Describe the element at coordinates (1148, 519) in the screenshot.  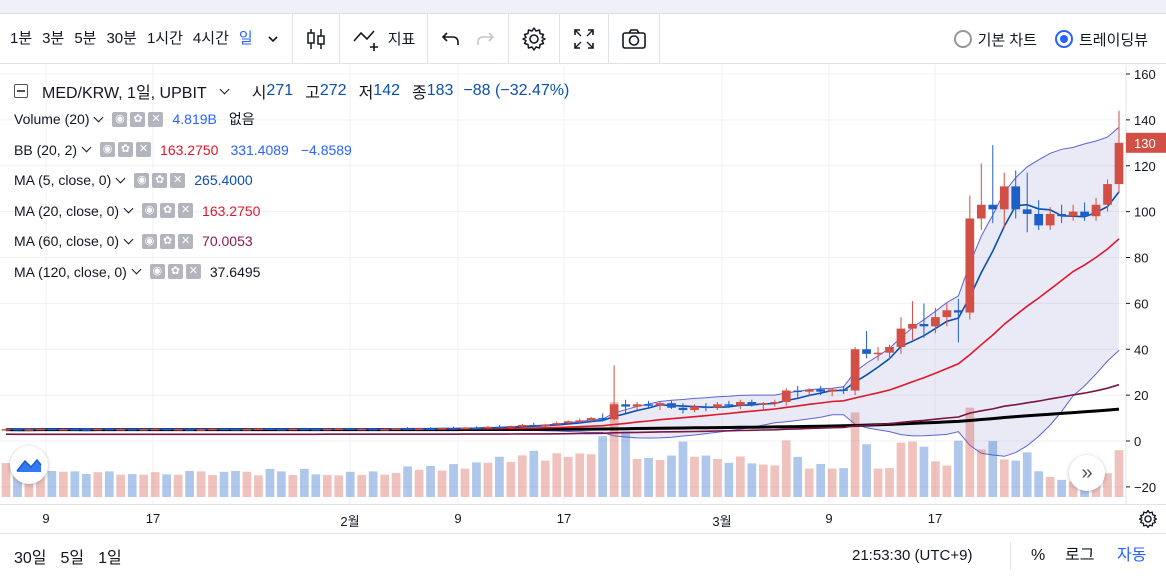
I see `axis-settings-button` at that location.